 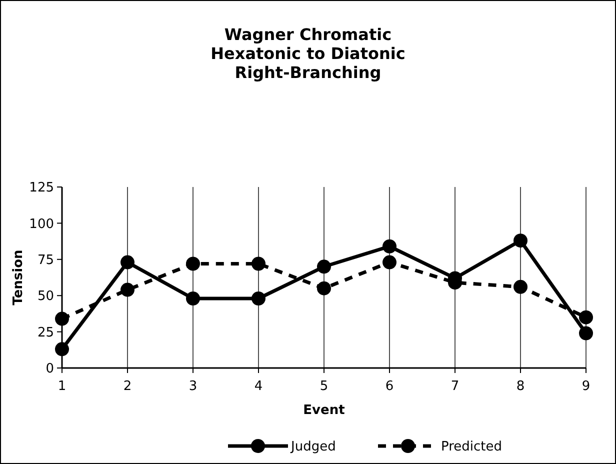 What do you see at coordinates (127, 386) in the screenshot?
I see `x-tick-label: 2` at bounding box center [127, 386].